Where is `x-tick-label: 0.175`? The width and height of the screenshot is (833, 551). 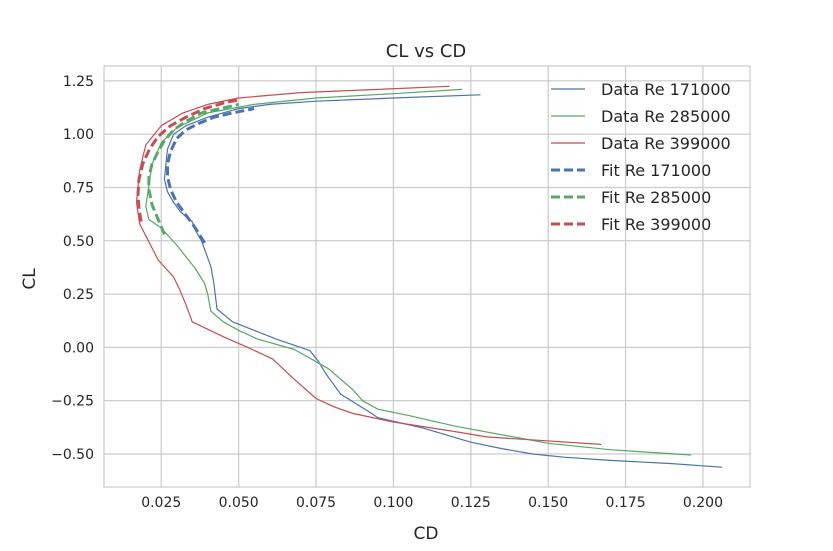 x-tick-label: 0.175 is located at coordinates (626, 503).